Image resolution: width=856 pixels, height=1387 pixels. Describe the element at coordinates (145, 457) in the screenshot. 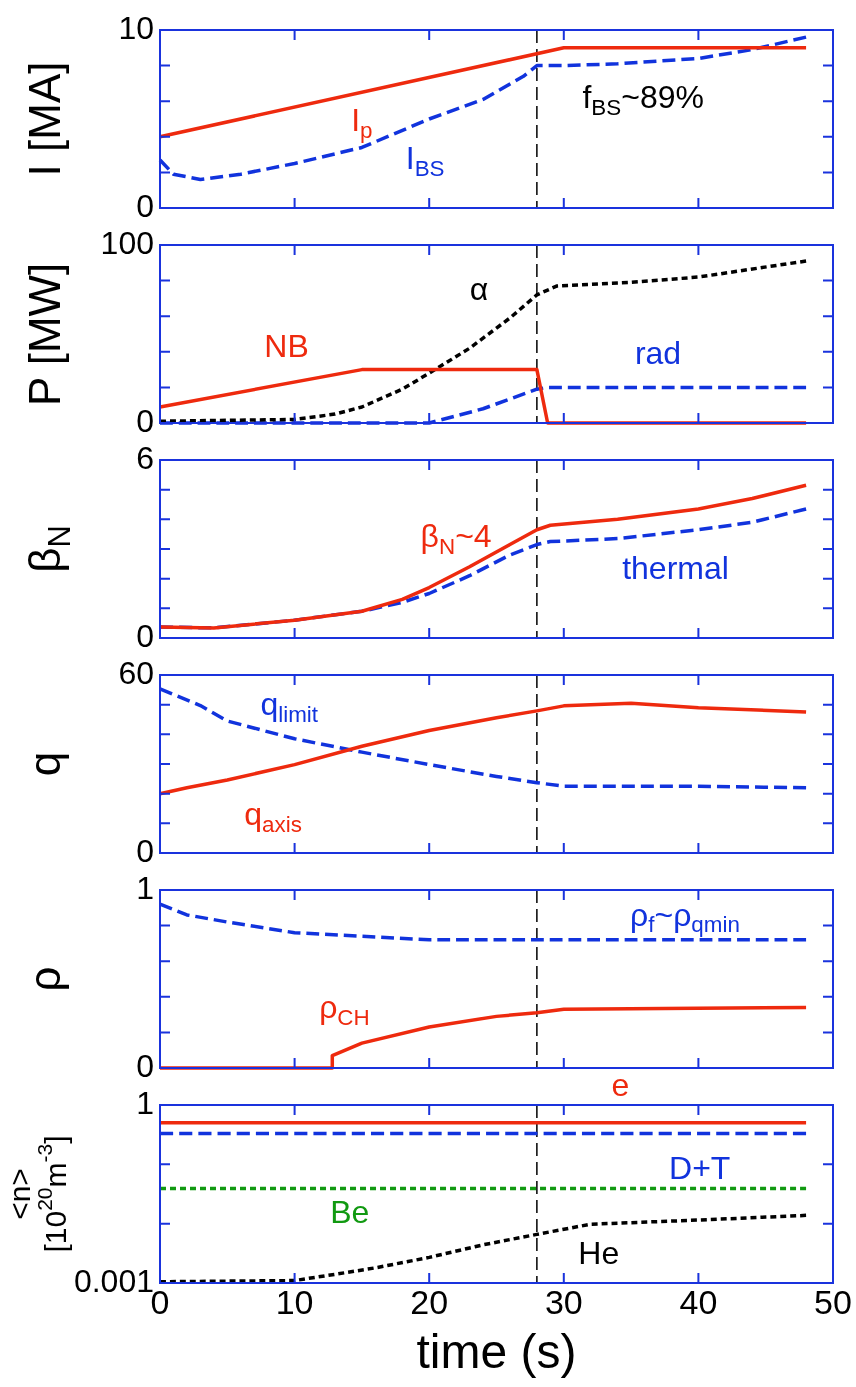

I see `y-tick-label: 6` at that location.